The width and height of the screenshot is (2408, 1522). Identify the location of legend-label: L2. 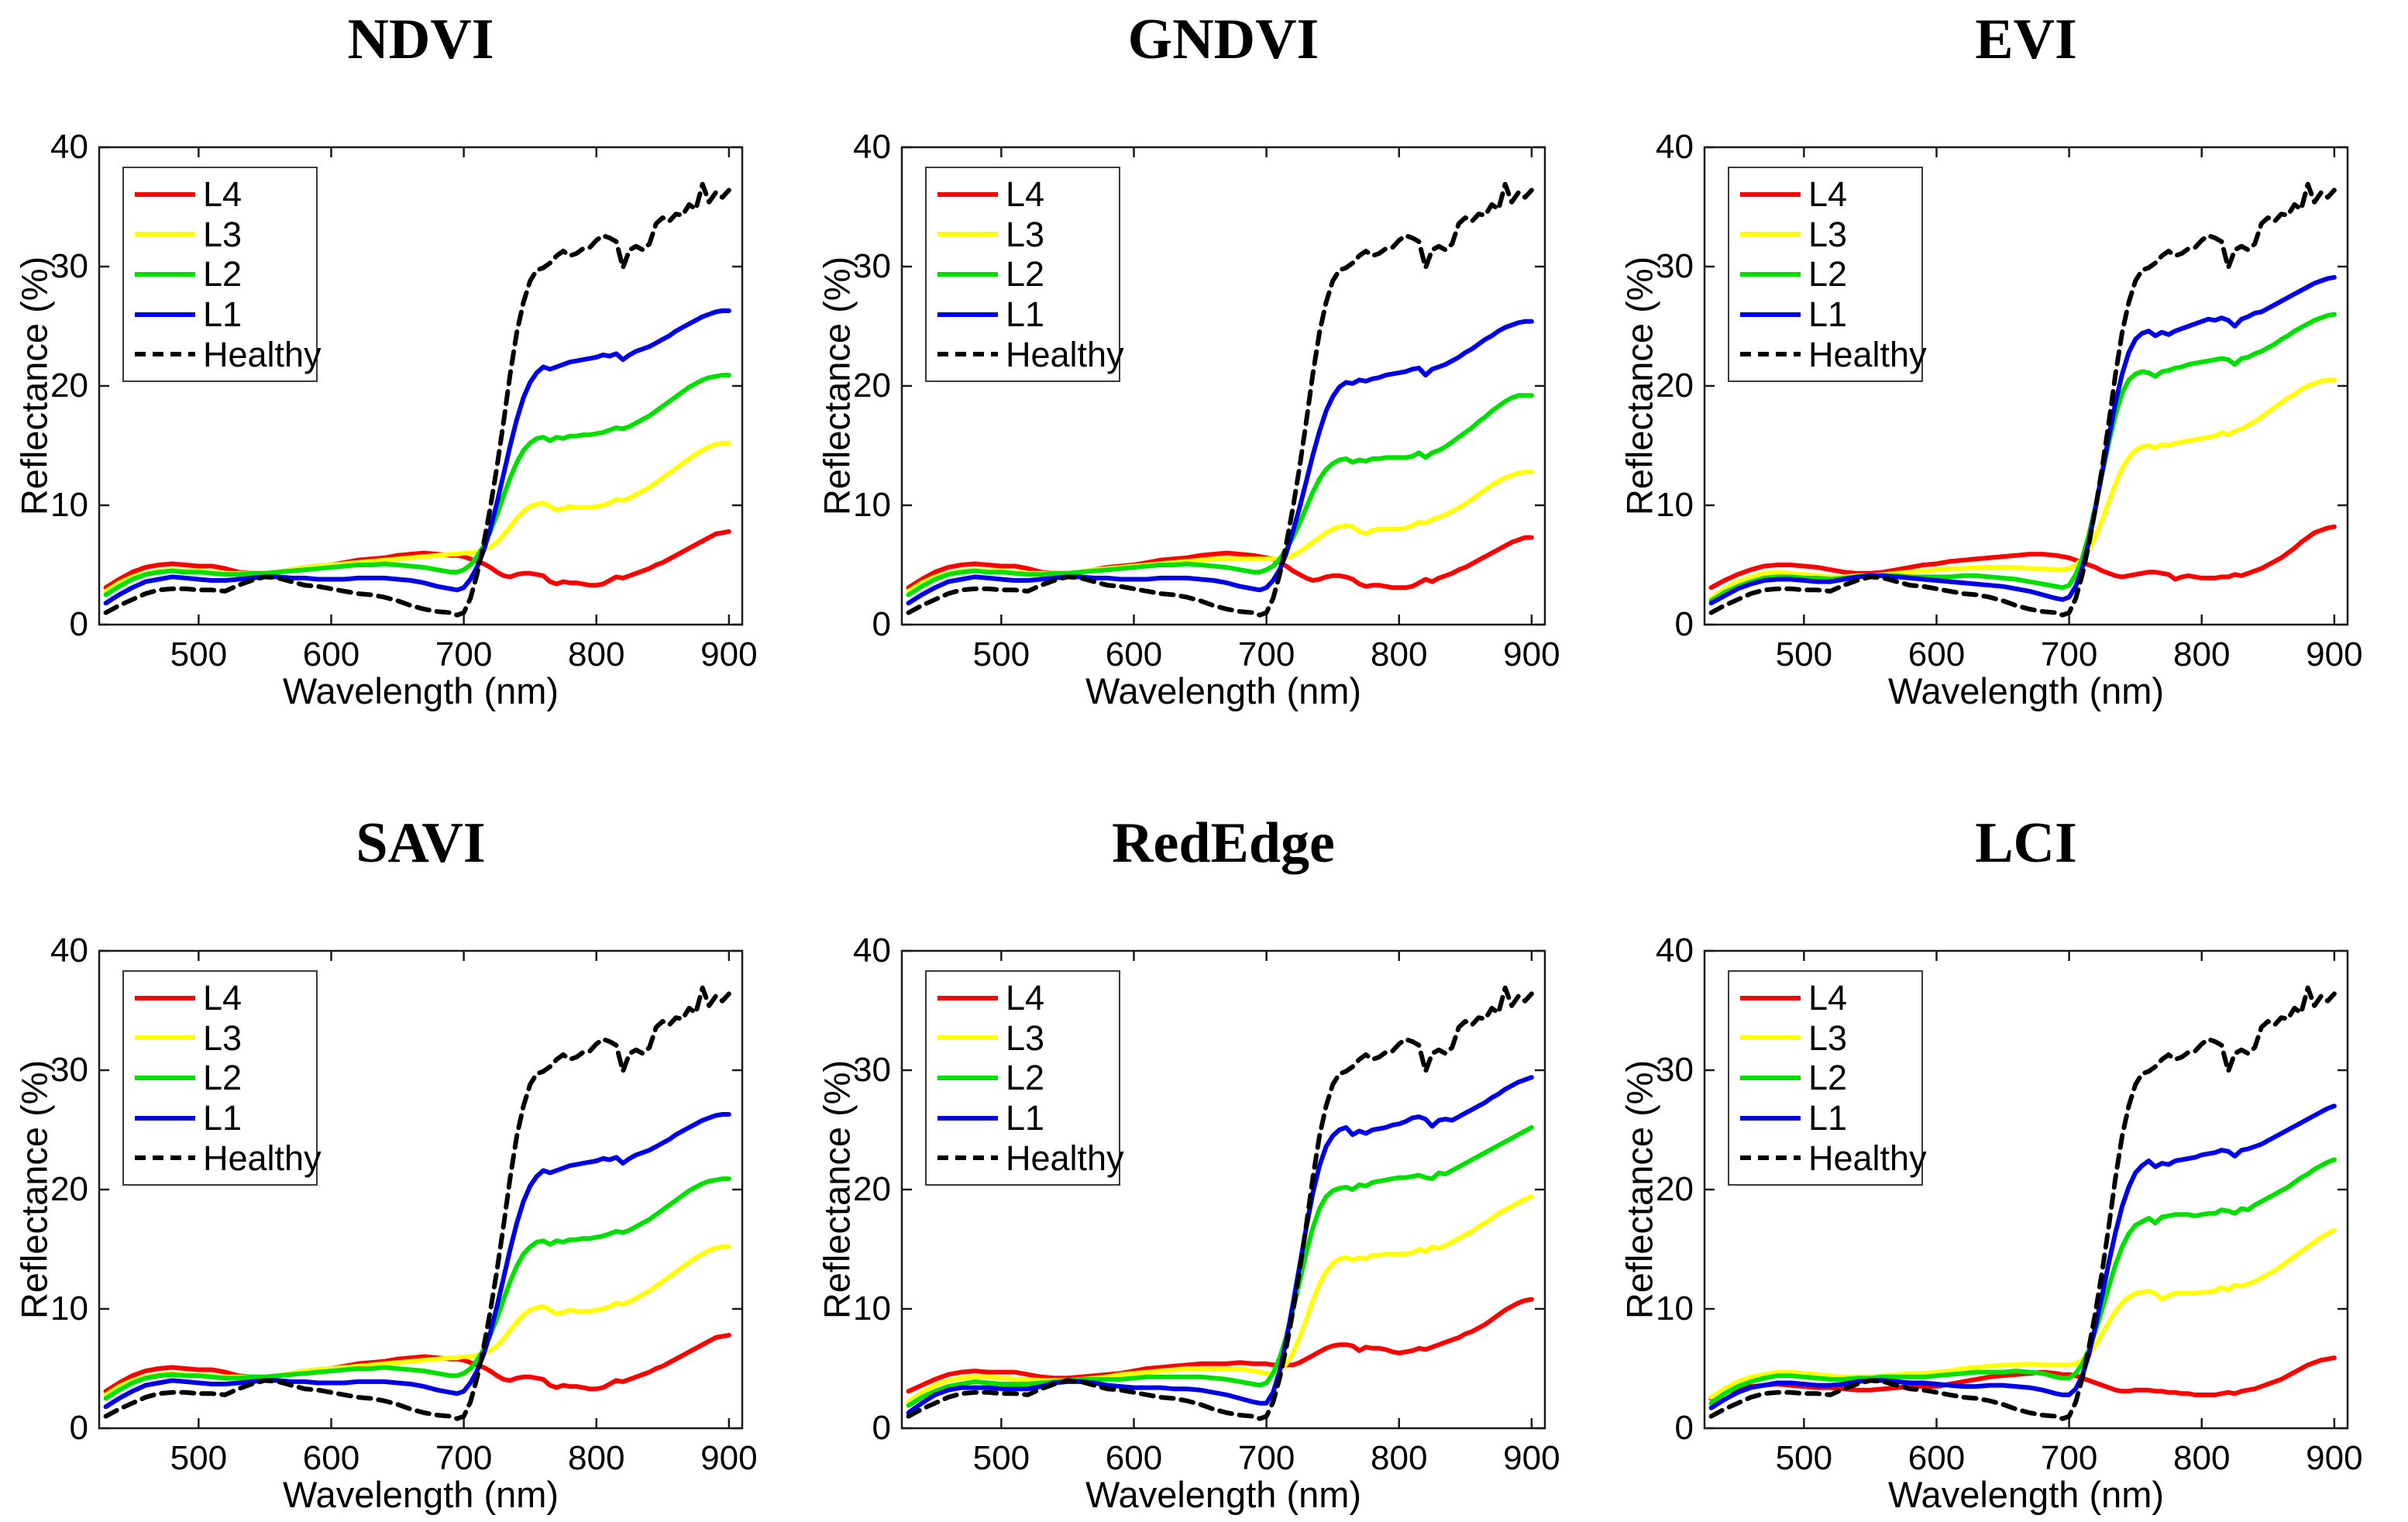
(223, 274).